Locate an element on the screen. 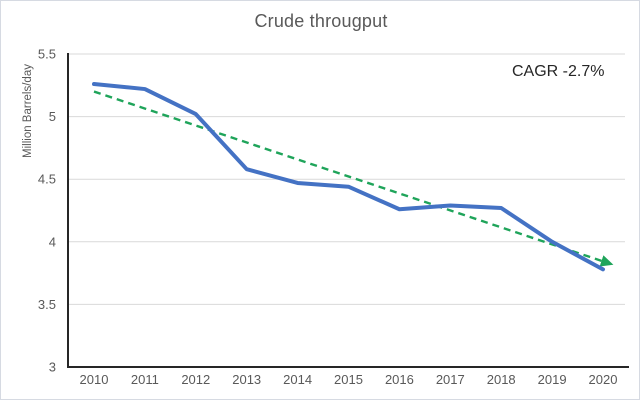 The width and height of the screenshot is (640, 400). x-tick-label: 2012 is located at coordinates (195, 379).